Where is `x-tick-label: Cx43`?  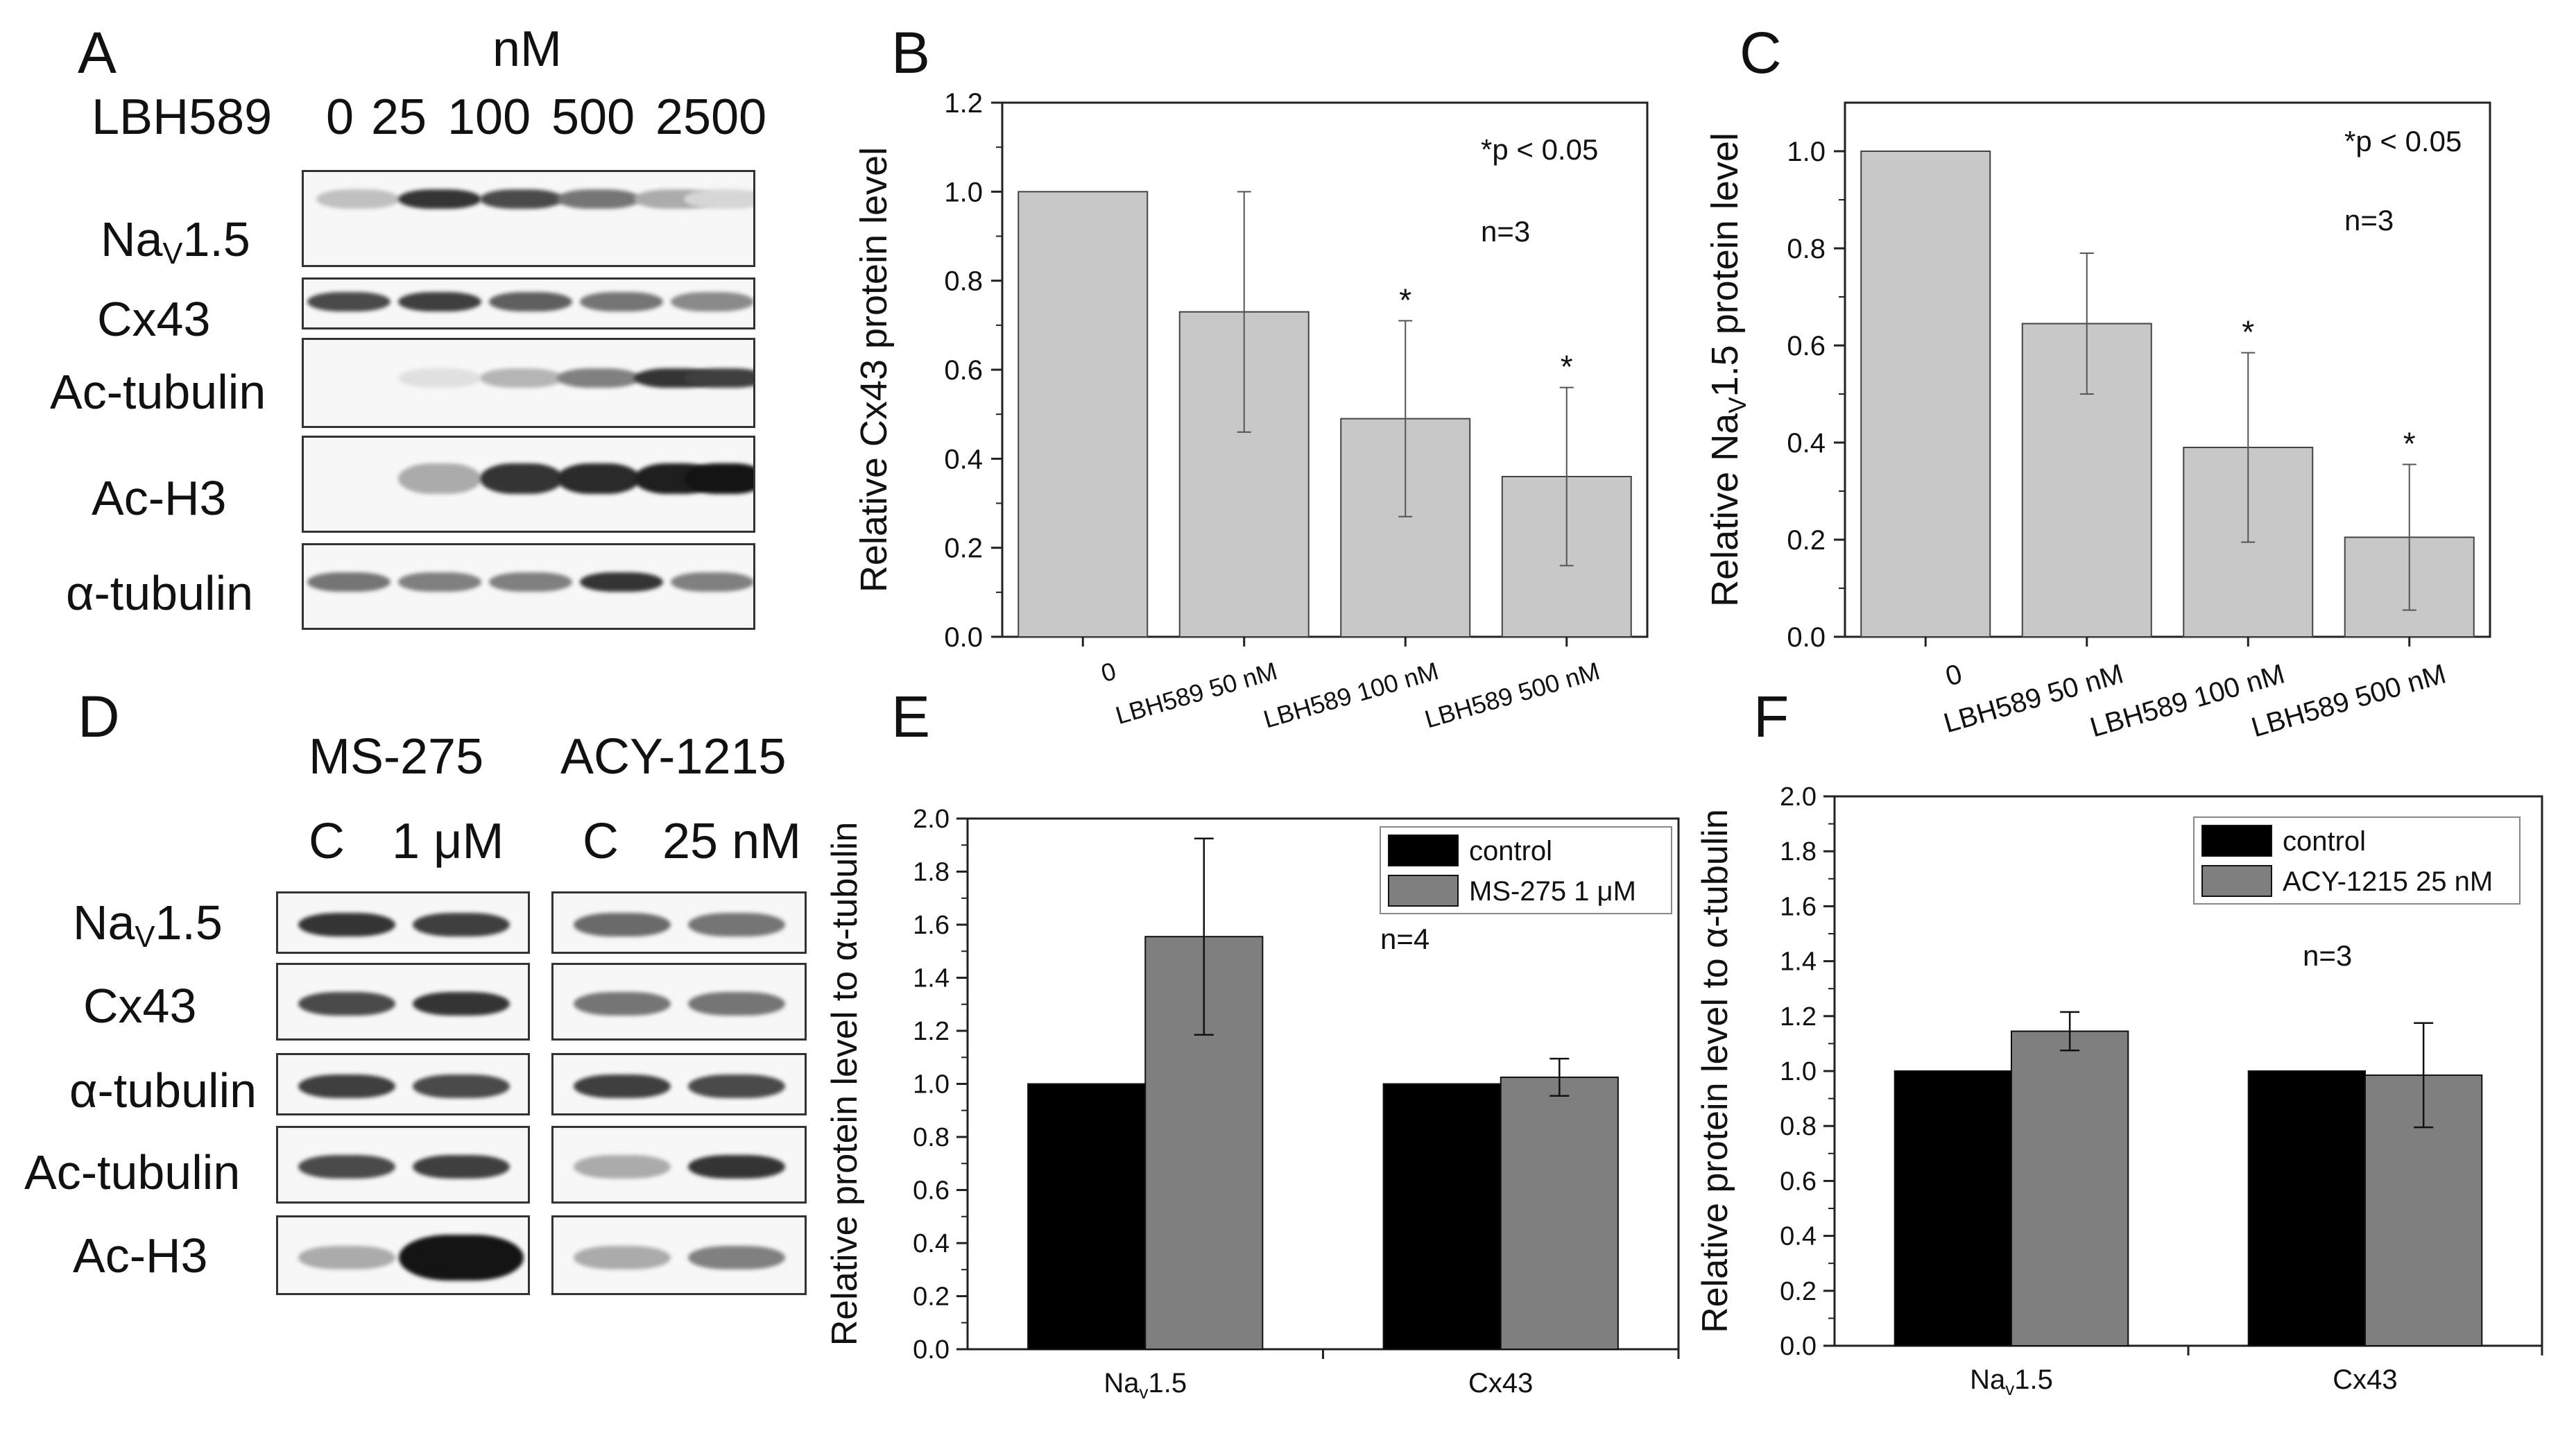
x-tick-label: Cx43 is located at coordinates (2365, 1379).